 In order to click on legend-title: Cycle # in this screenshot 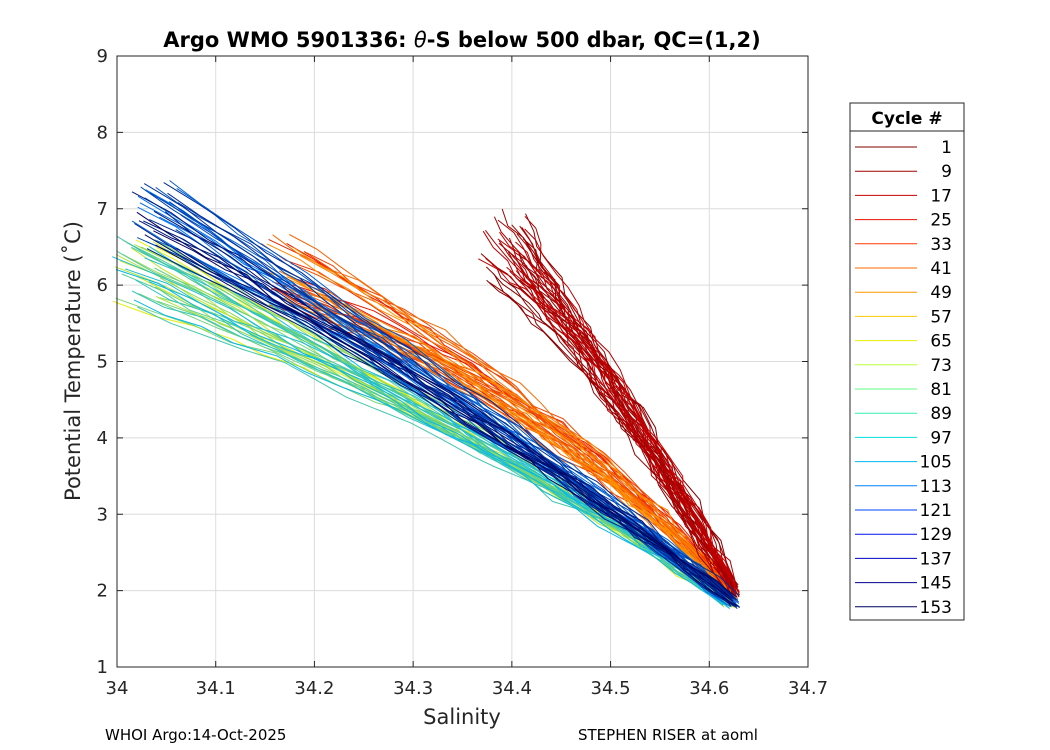, I will do `click(906, 119)`.